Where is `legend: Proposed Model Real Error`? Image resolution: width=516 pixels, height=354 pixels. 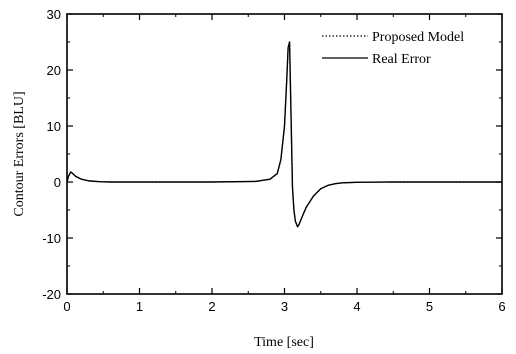 legend: Proposed Model Real Error is located at coordinates (393, 48).